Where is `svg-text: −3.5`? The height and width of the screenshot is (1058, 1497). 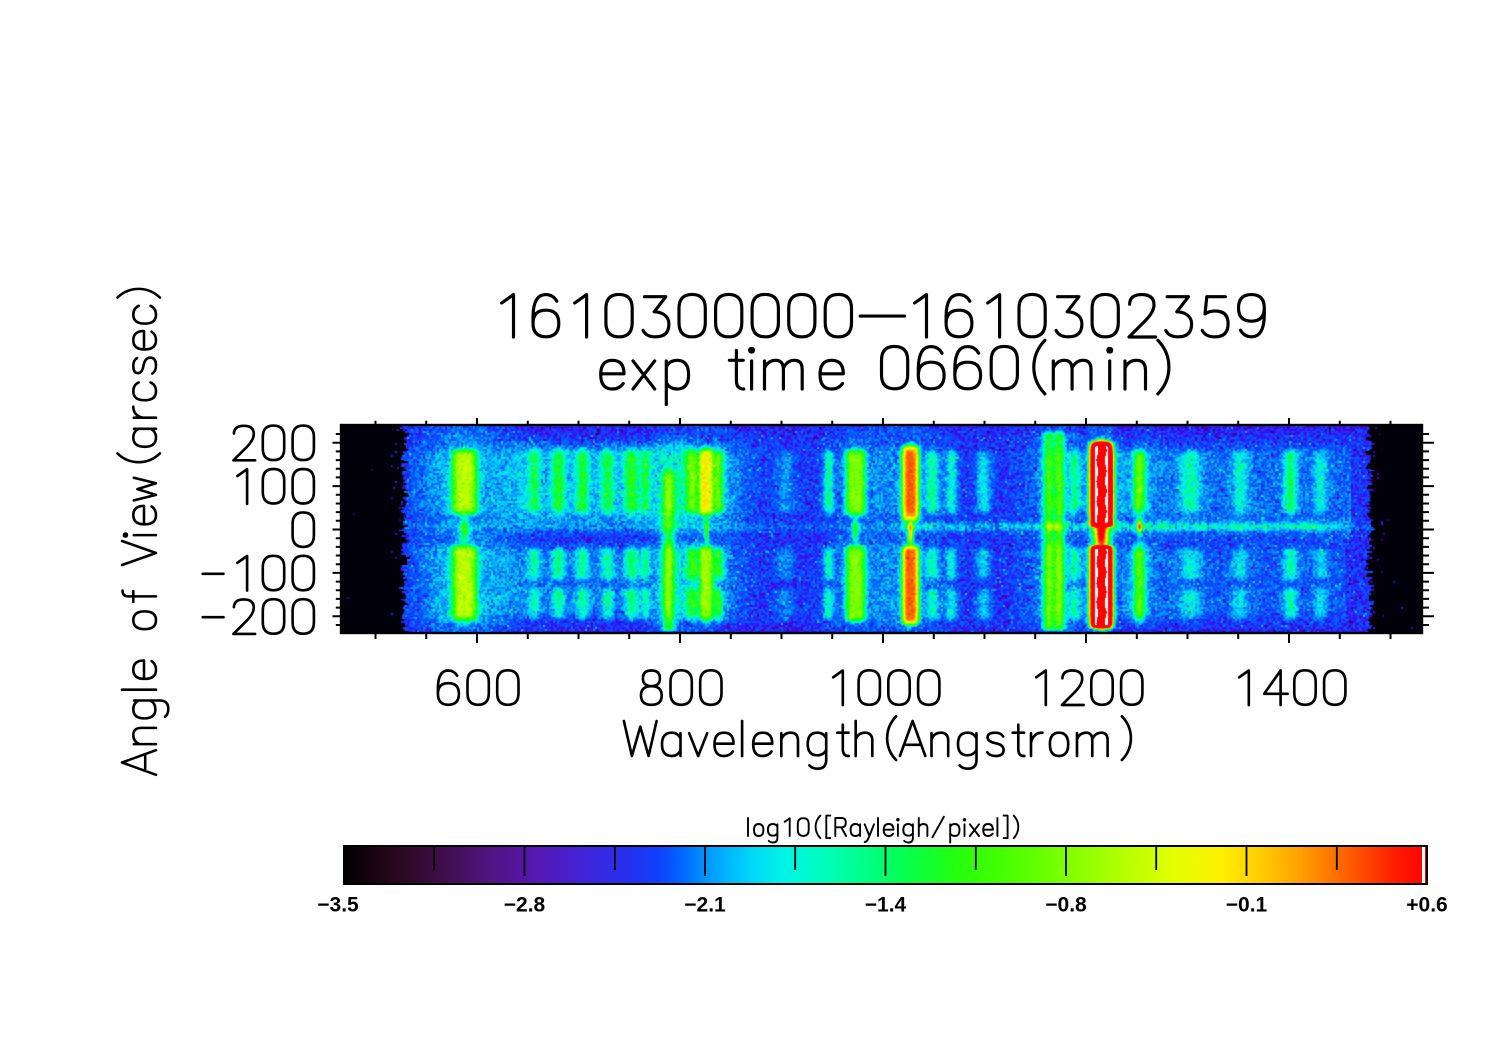
svg-text: −3.5 is located at coordinates (338, 905).